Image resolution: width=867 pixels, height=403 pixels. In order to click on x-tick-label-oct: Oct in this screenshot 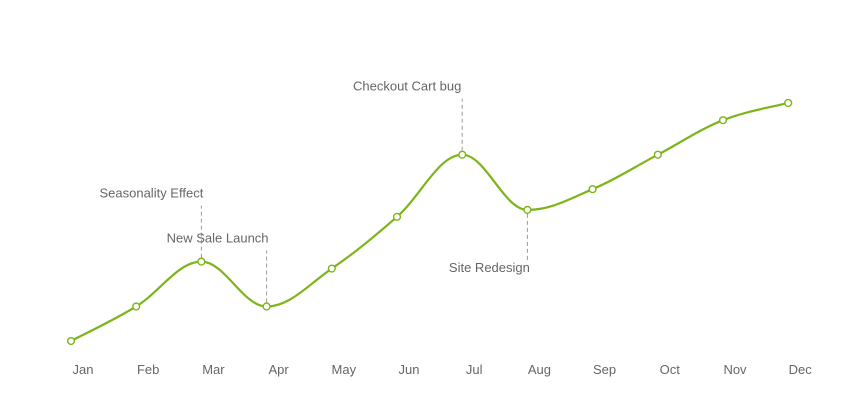, I will do `click(670, 369)`.